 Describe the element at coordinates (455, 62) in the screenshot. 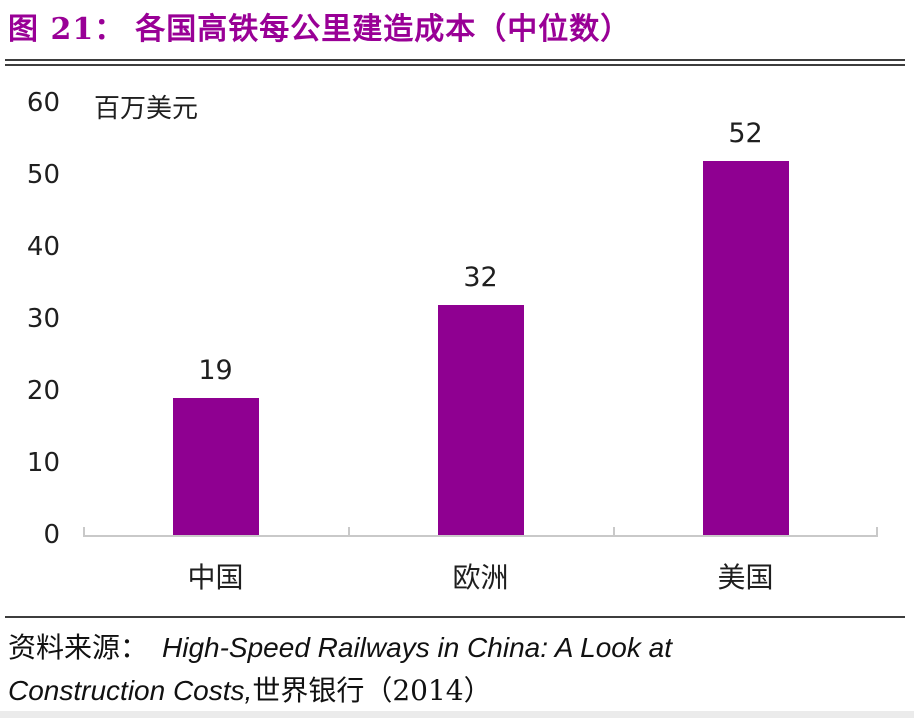

I see `title-separator` at that location.